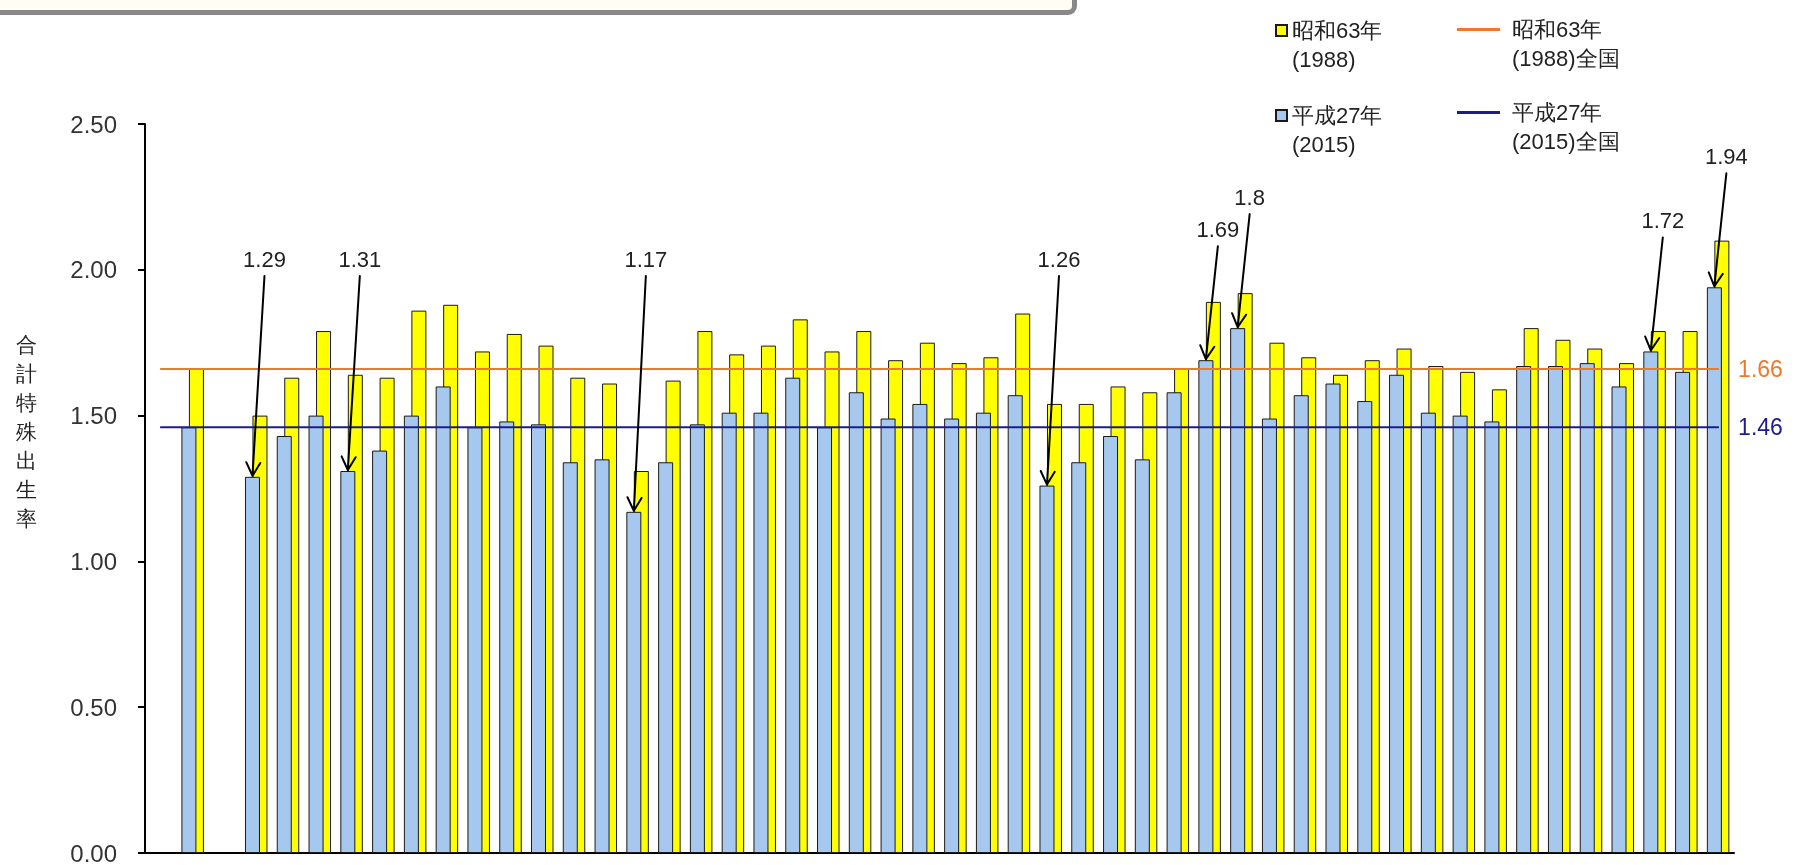 This screenshot has width=1796, height=865. Describe the element at coordinates (1337, 45) in the screenshot. I see `legend-label: 昭和63年 (1988)` at that location.